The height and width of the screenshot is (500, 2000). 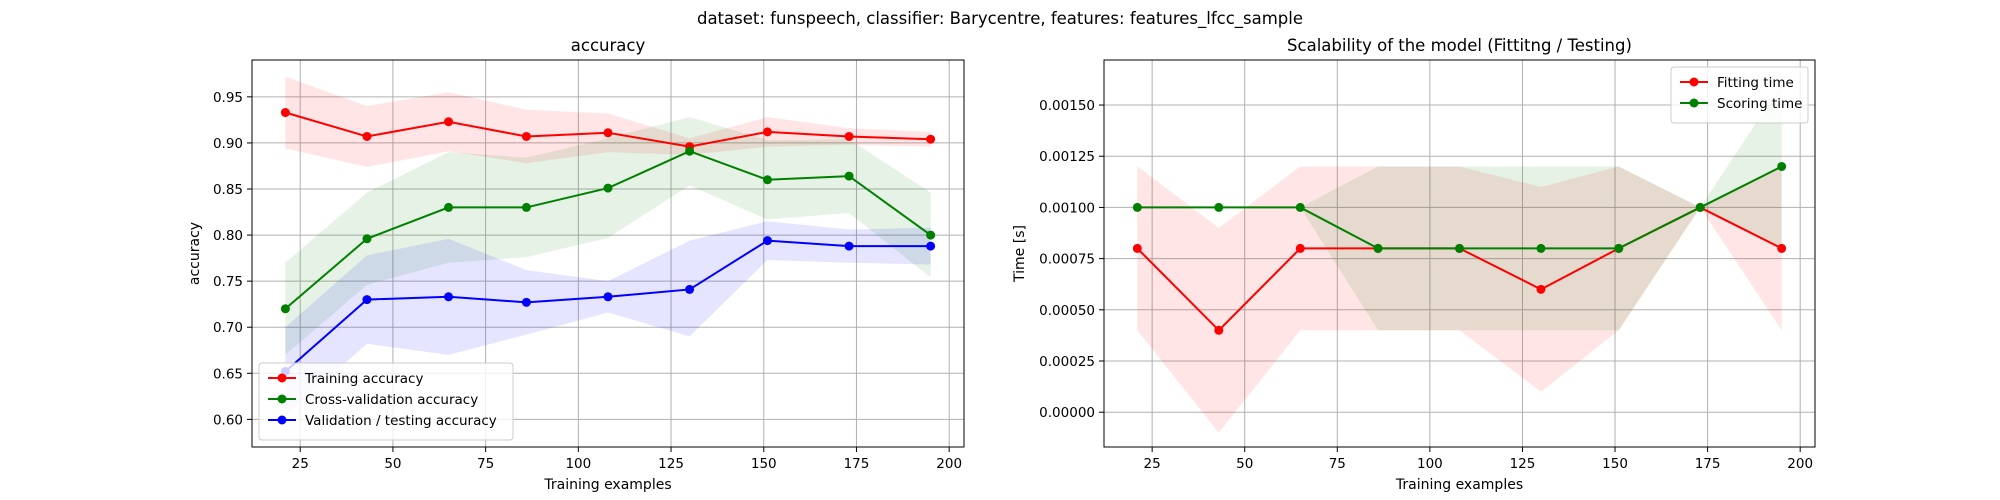 I want to click on legend-label: Cross-validation accuracy, so click(x=391, y=400).